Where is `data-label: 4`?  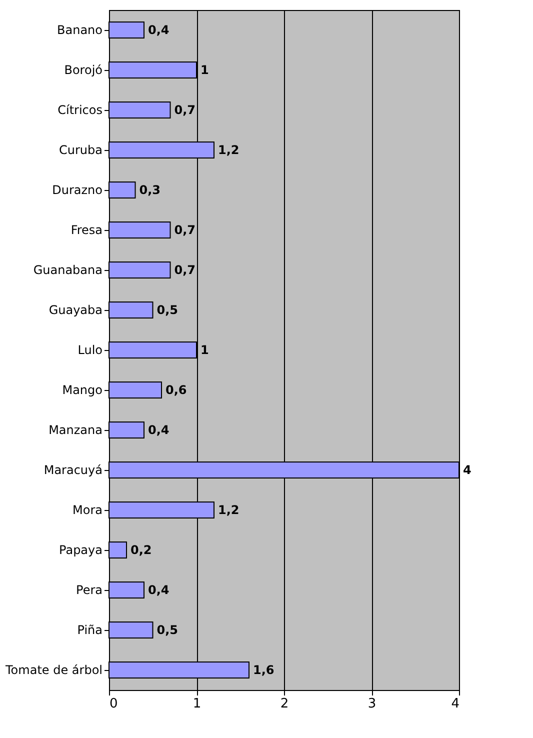 data-label: 4 is located at coordinates (467, 470).